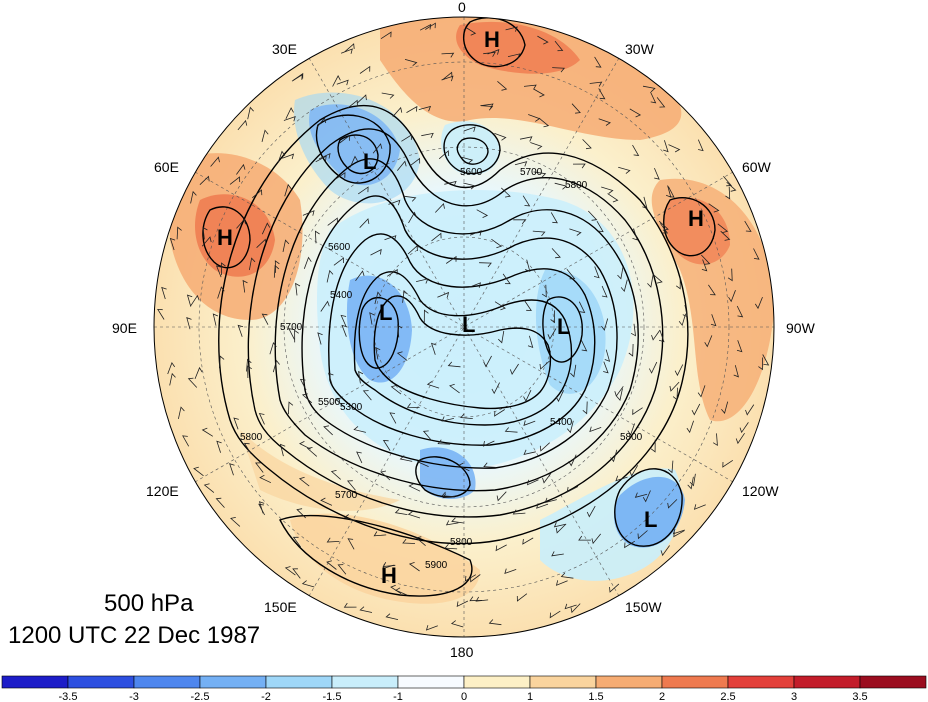  Describe the element at coordinates (351, 407) in the screenshot. I see `contour-label-5300: 5300` at that location.